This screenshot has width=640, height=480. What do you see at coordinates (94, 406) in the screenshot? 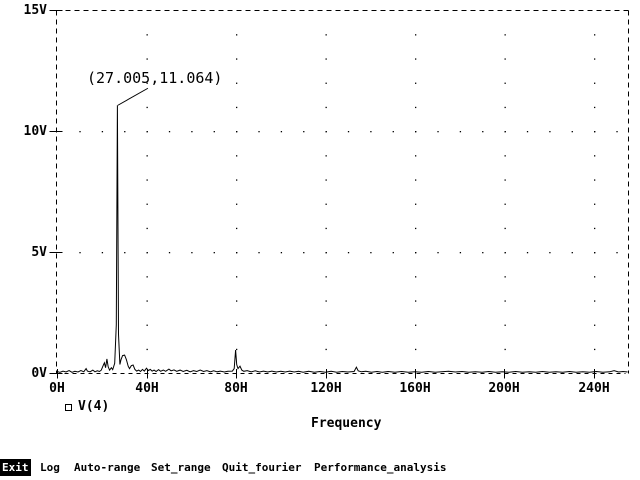
I see `legend-series-label: V(4)` at bounding box center [94, 406].